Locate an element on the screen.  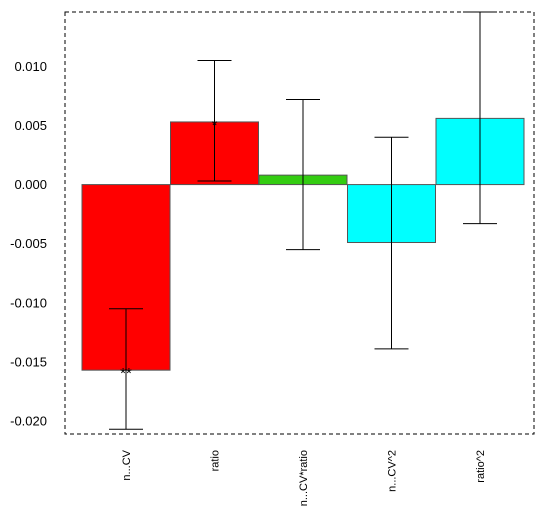
y-tick-label: 0.000 is located at coordinates (30, 184).